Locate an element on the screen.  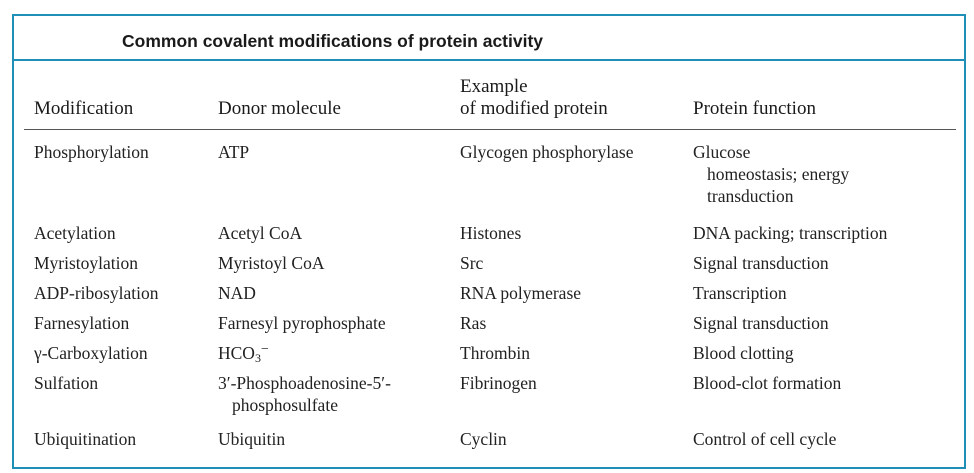
cell-example: Cyclin is located at coordinates (483, 439).